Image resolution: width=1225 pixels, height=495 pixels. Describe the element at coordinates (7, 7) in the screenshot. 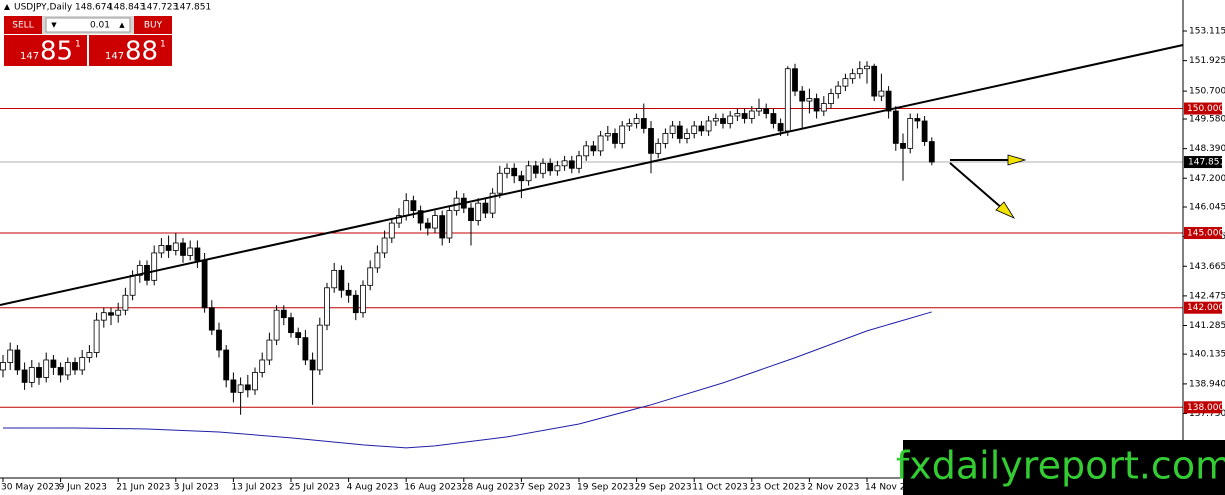

I see `collapse-icon` at that location.